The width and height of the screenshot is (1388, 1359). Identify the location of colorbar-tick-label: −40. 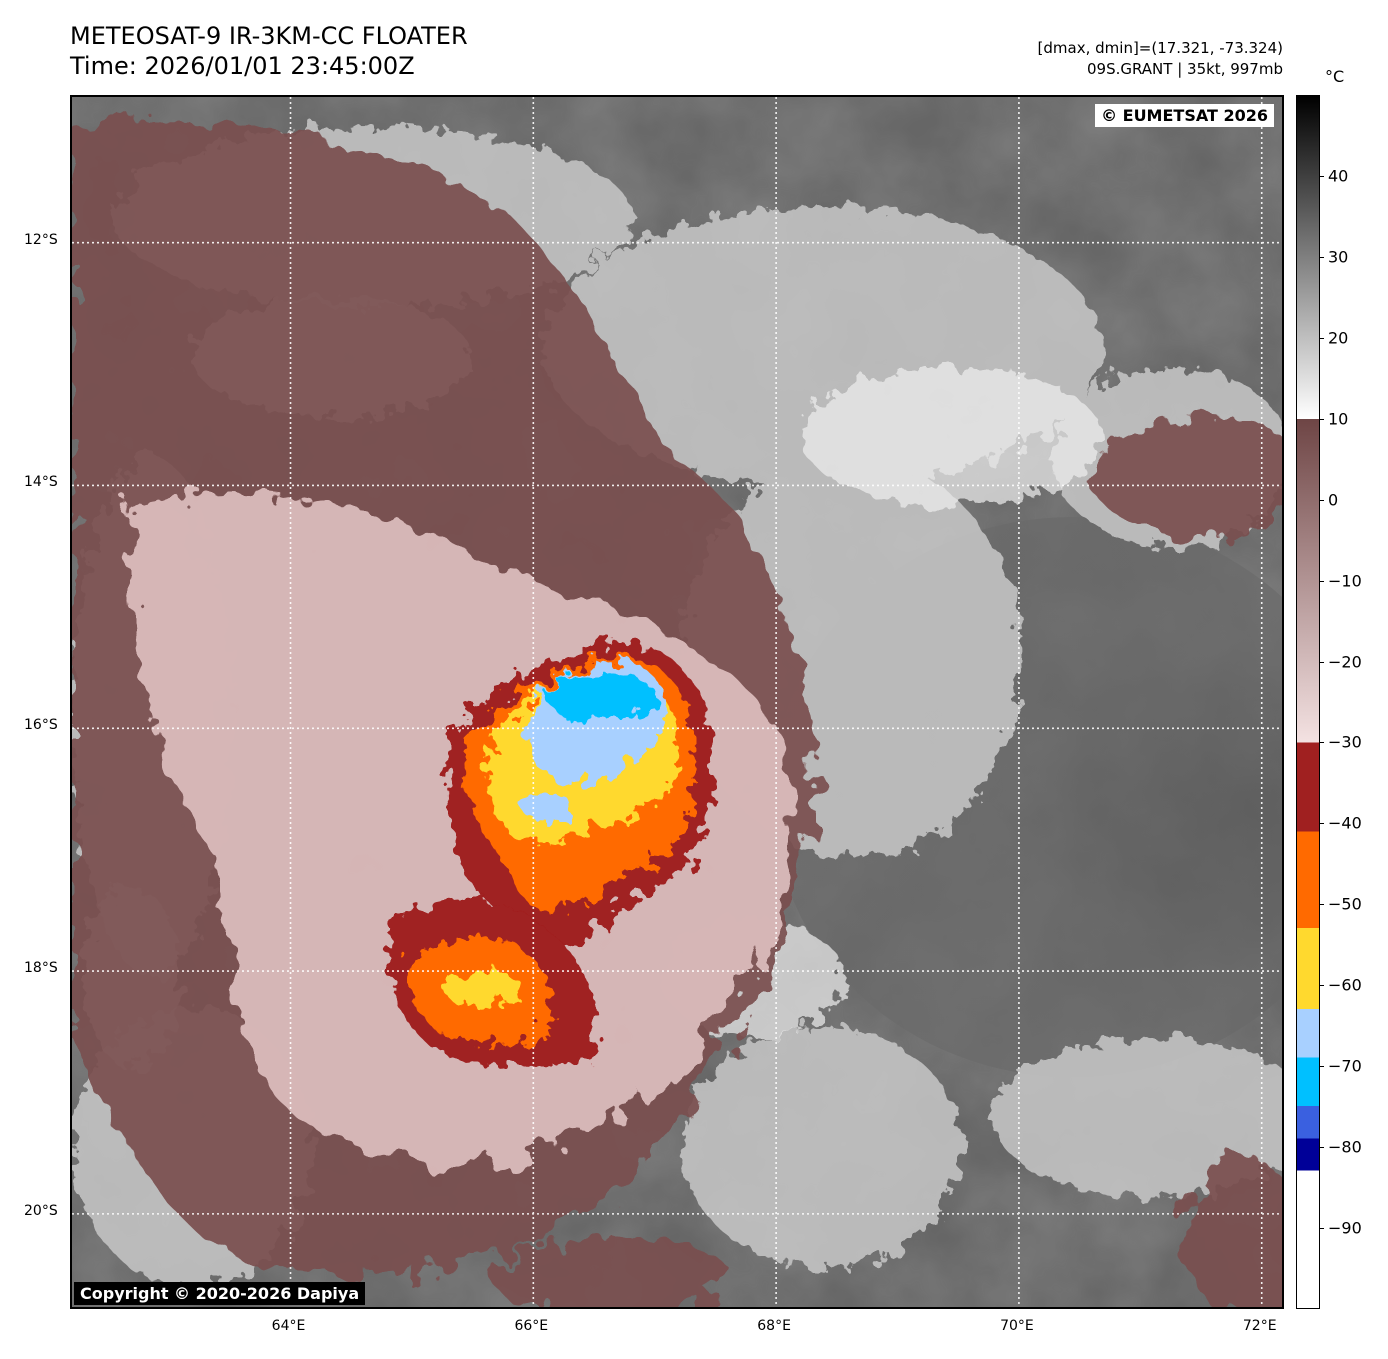
(1345, 823).